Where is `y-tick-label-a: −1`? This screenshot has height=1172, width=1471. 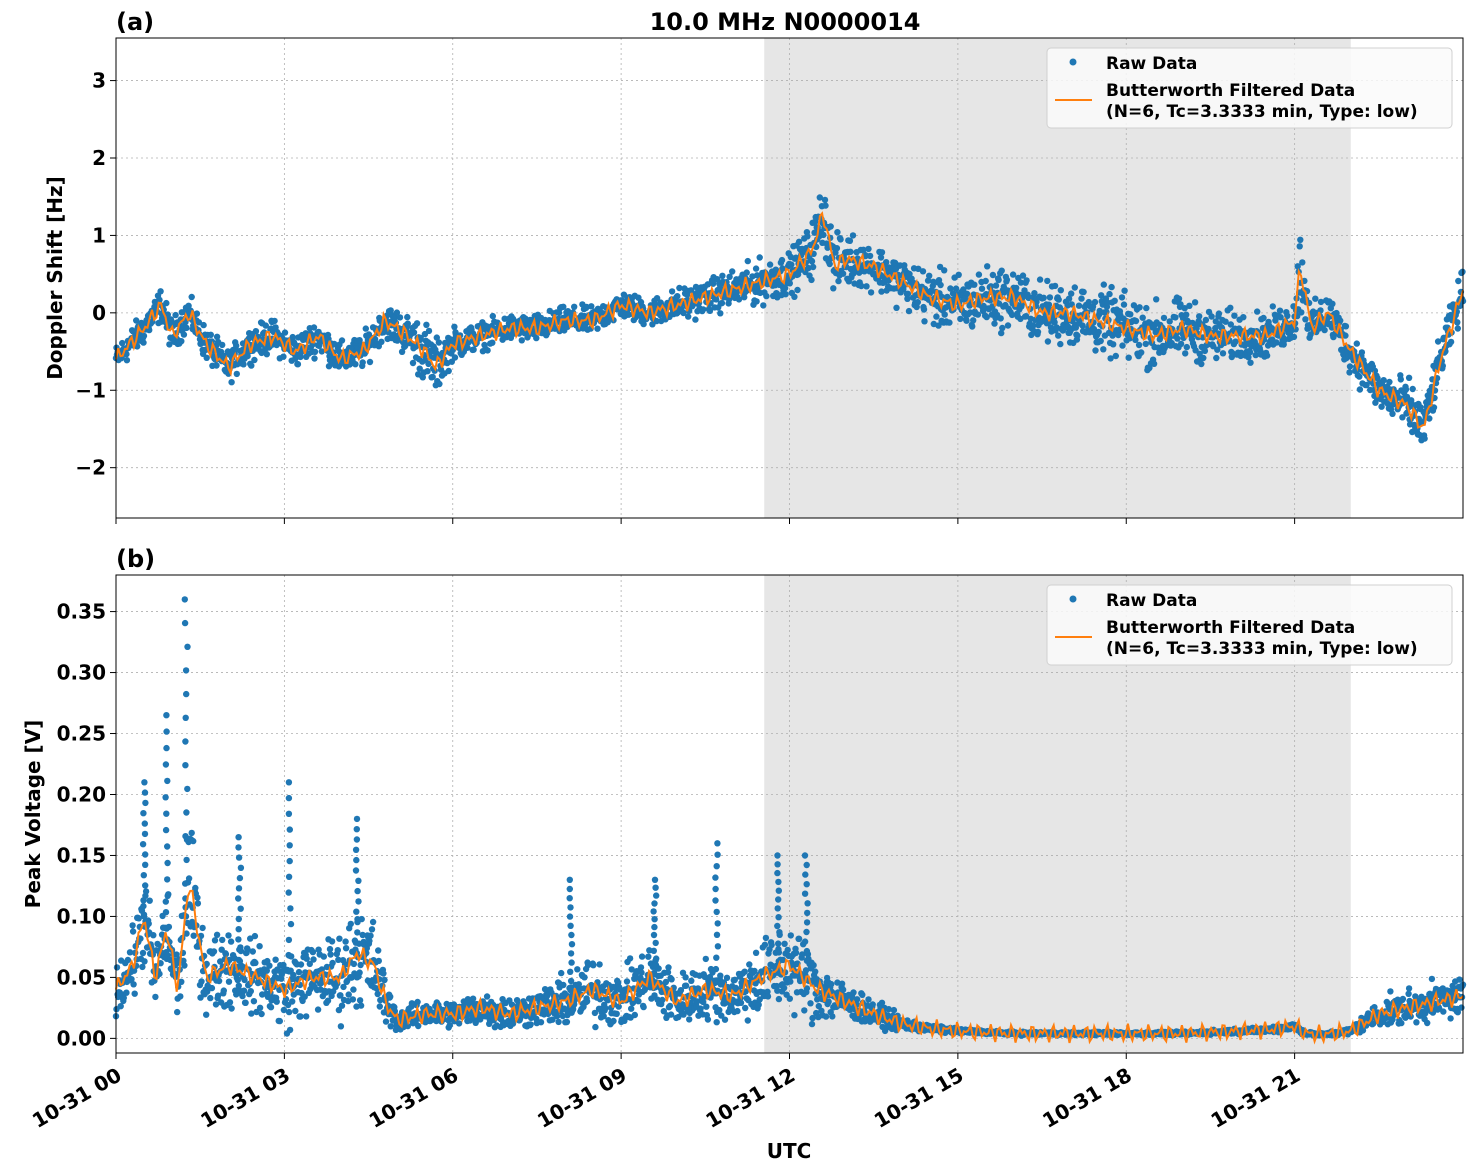 y-tick-label-a: −1 is located at coordinates (90, 390).